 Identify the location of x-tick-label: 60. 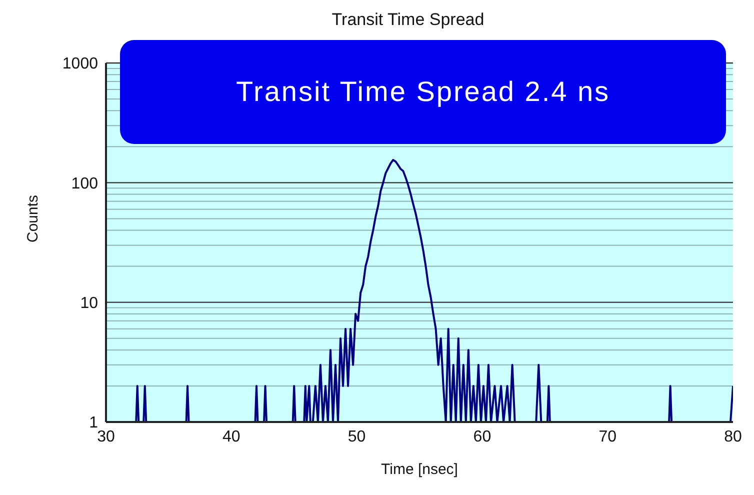
(482, 437).